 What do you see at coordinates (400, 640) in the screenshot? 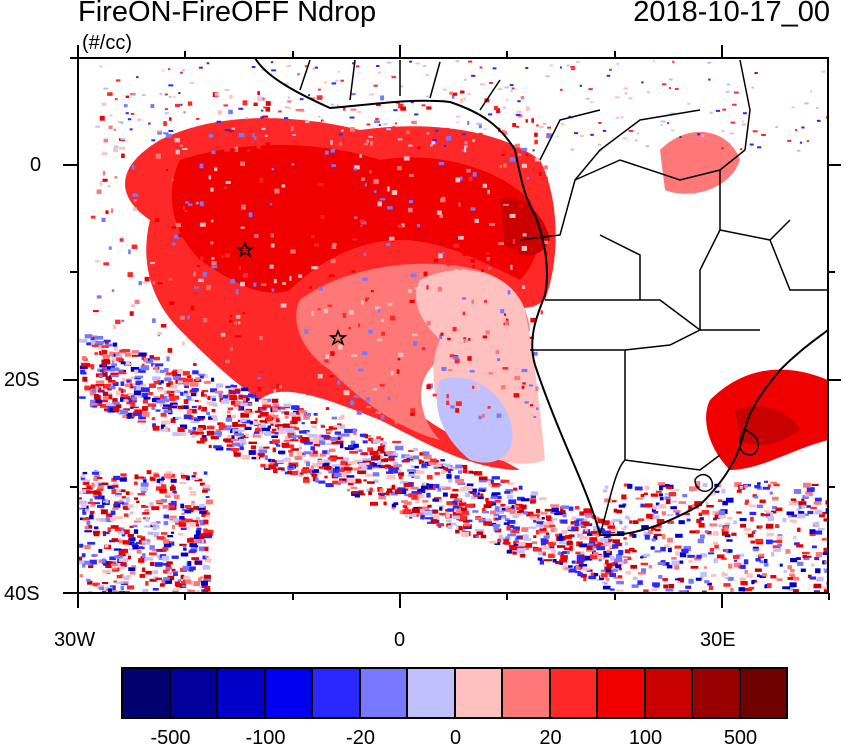
I see `lon-label-0: 0` at bounding box center [400, 640].